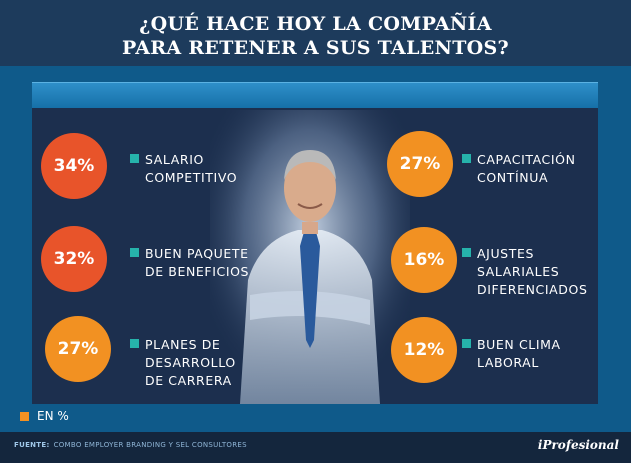 Image resolution: width=631 pixels, height=463 pixels. What do you see at coordinates (315, 447) in the screenshot?
I see `footer` at bounding box center [315, 447].